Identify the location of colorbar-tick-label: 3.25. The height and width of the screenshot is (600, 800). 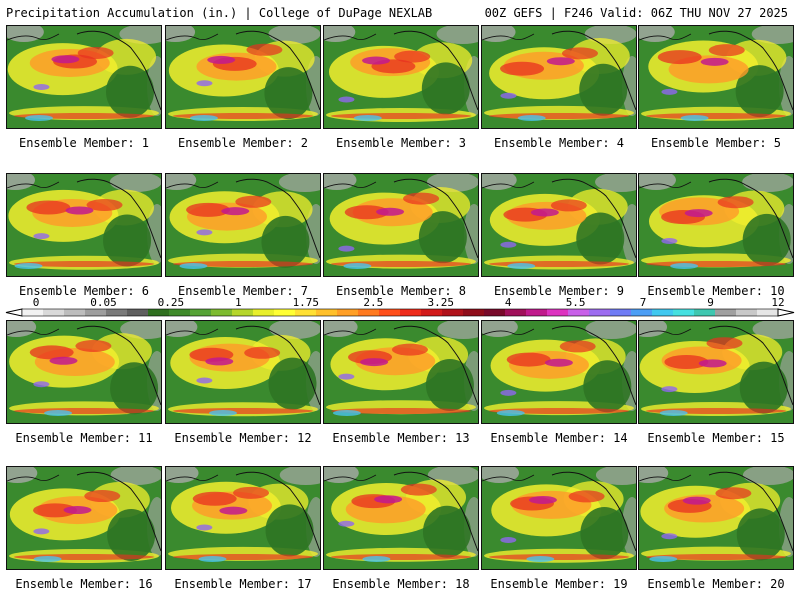
(440, 302).